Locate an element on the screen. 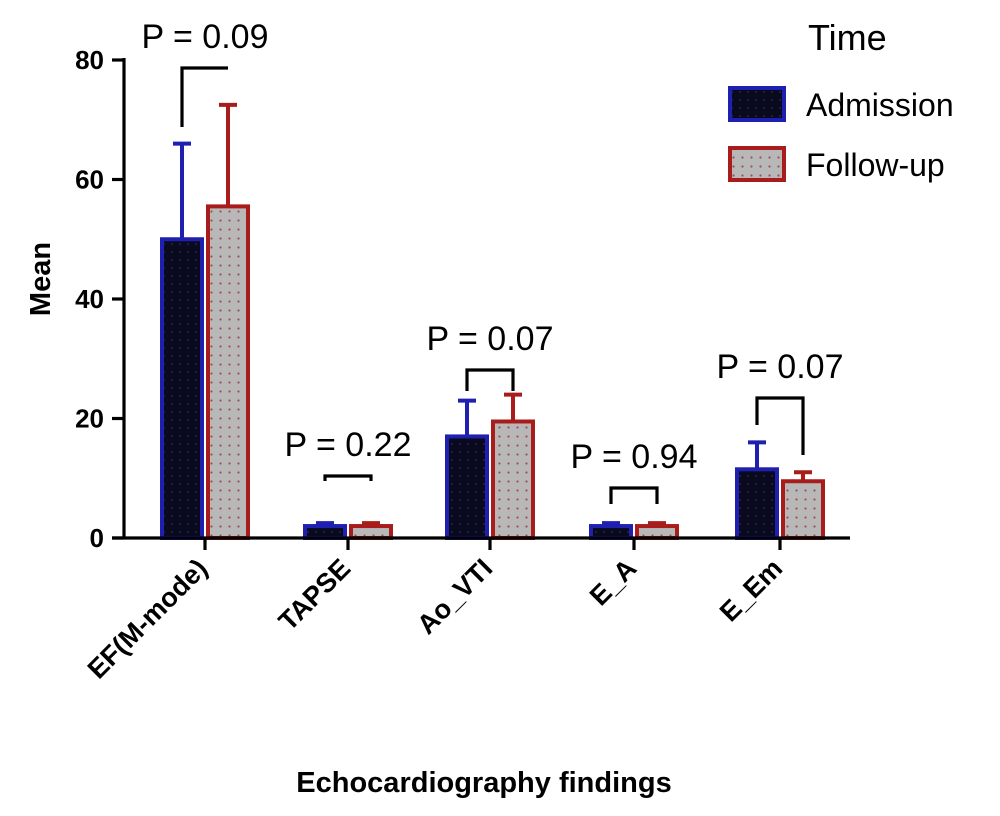 The image size is (1000, 816). y-tick-label: 80 is located at coordinates (89, 60).